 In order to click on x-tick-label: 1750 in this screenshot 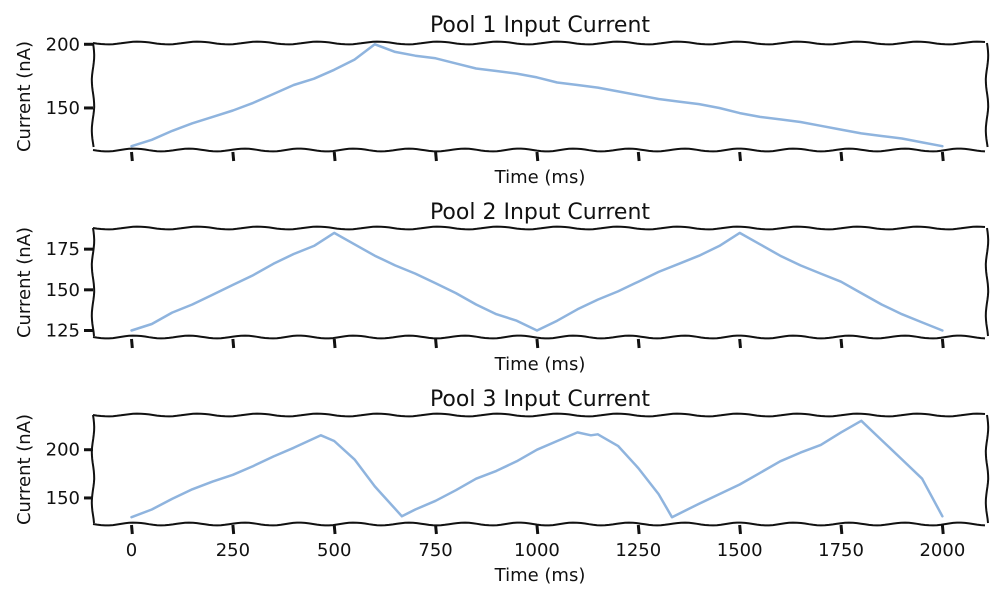, I will do `click(841, 550)`.